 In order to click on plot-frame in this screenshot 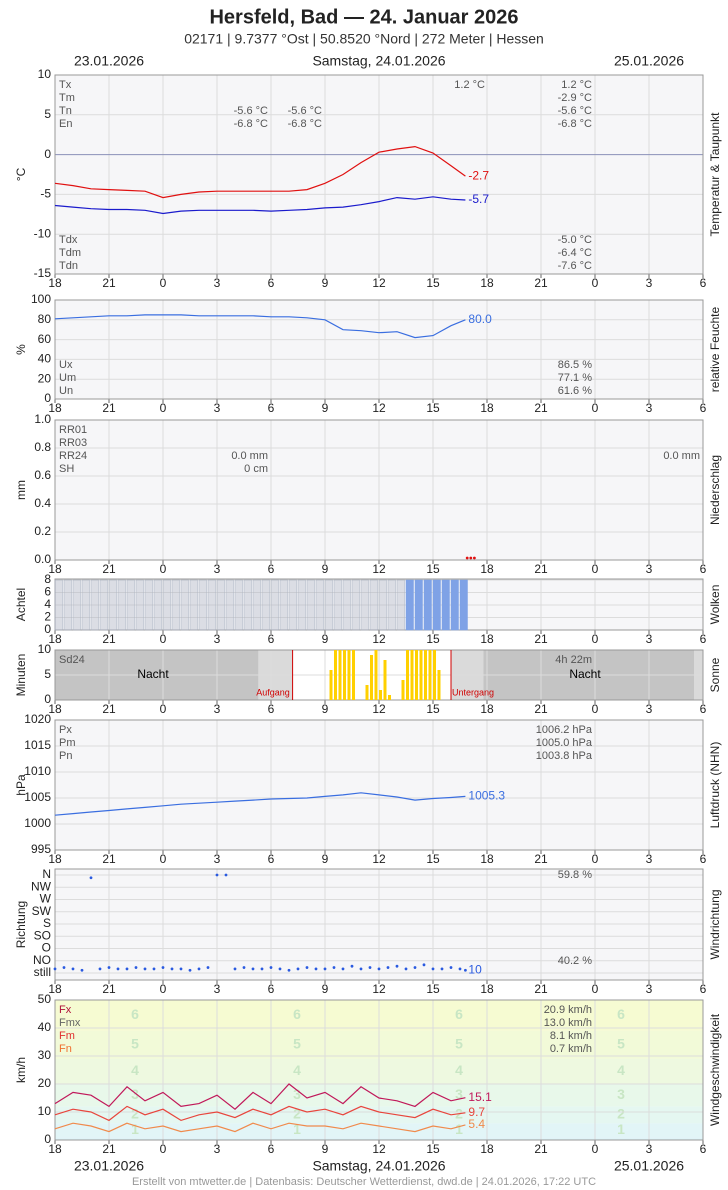, I will do `click(379, 785)`.